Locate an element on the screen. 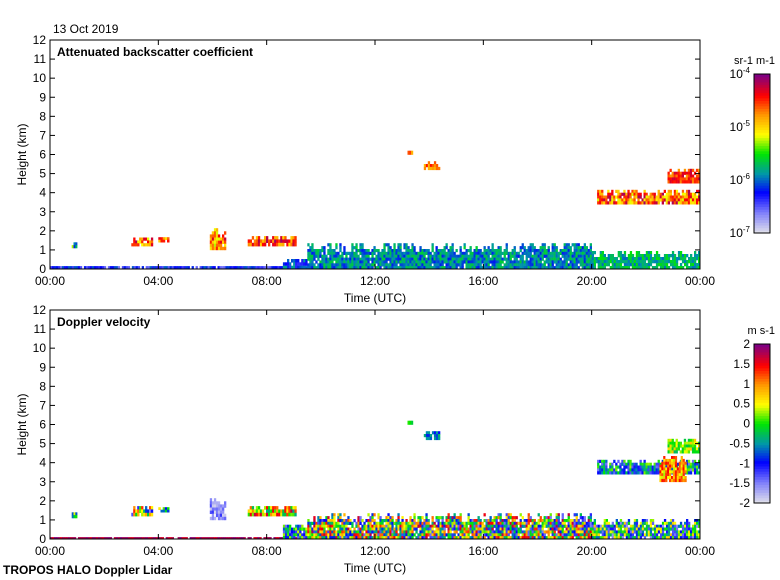 Image resolution: width=780 pixels, height=580 pixels. x-tick-label: 04:00 is located at coordinates (158, 551).